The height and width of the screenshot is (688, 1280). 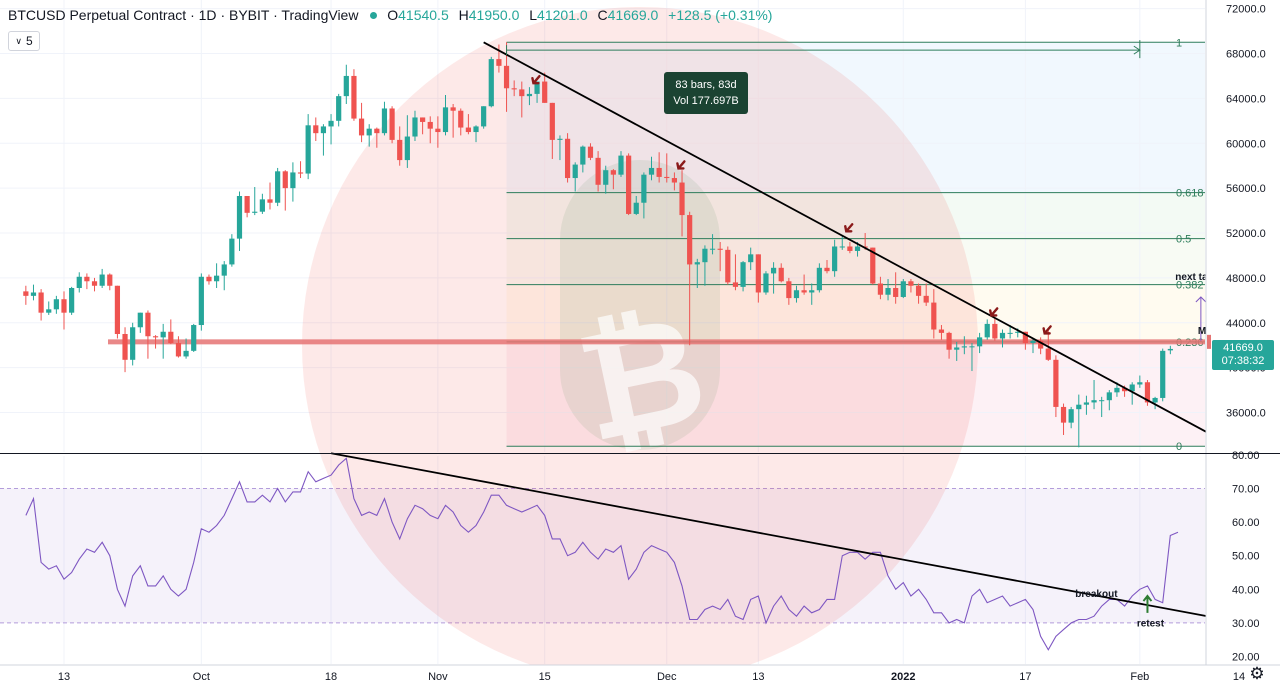 What do you see at coordinates (706, 93) in the screenshot?
I see `measure-tooltip: 83 bars, 83d Vol 177.697B` at bounding box center [706, 93].